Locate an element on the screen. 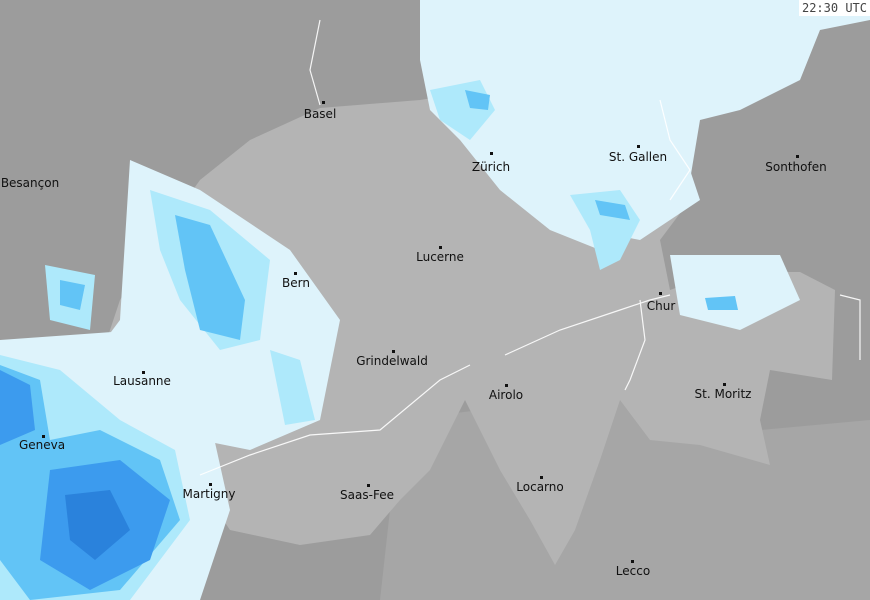 This screenshot has height=600, width=870. city-geneva: Geneva is located at coordinates (42, 445).